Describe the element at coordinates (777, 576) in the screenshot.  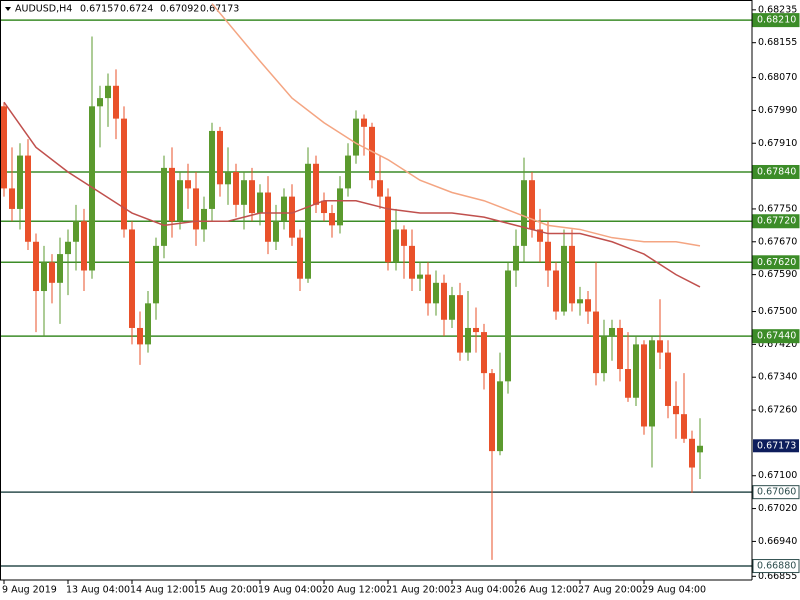
I see `y-tick-label: 0.66855` at that location.